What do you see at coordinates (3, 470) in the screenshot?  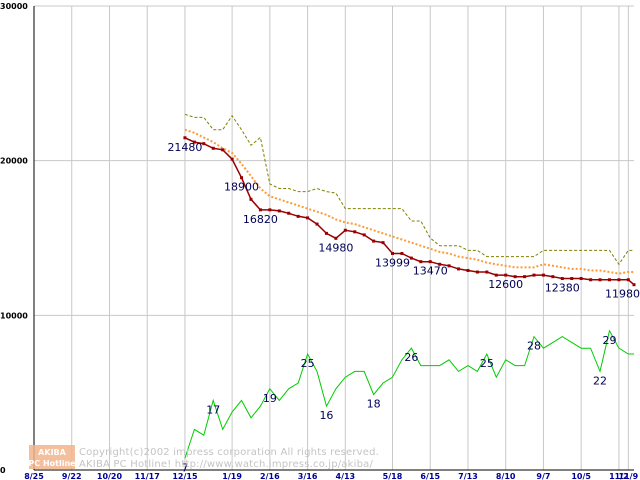 I see `y-tick-label: 0` at bounding box center [3, 470].